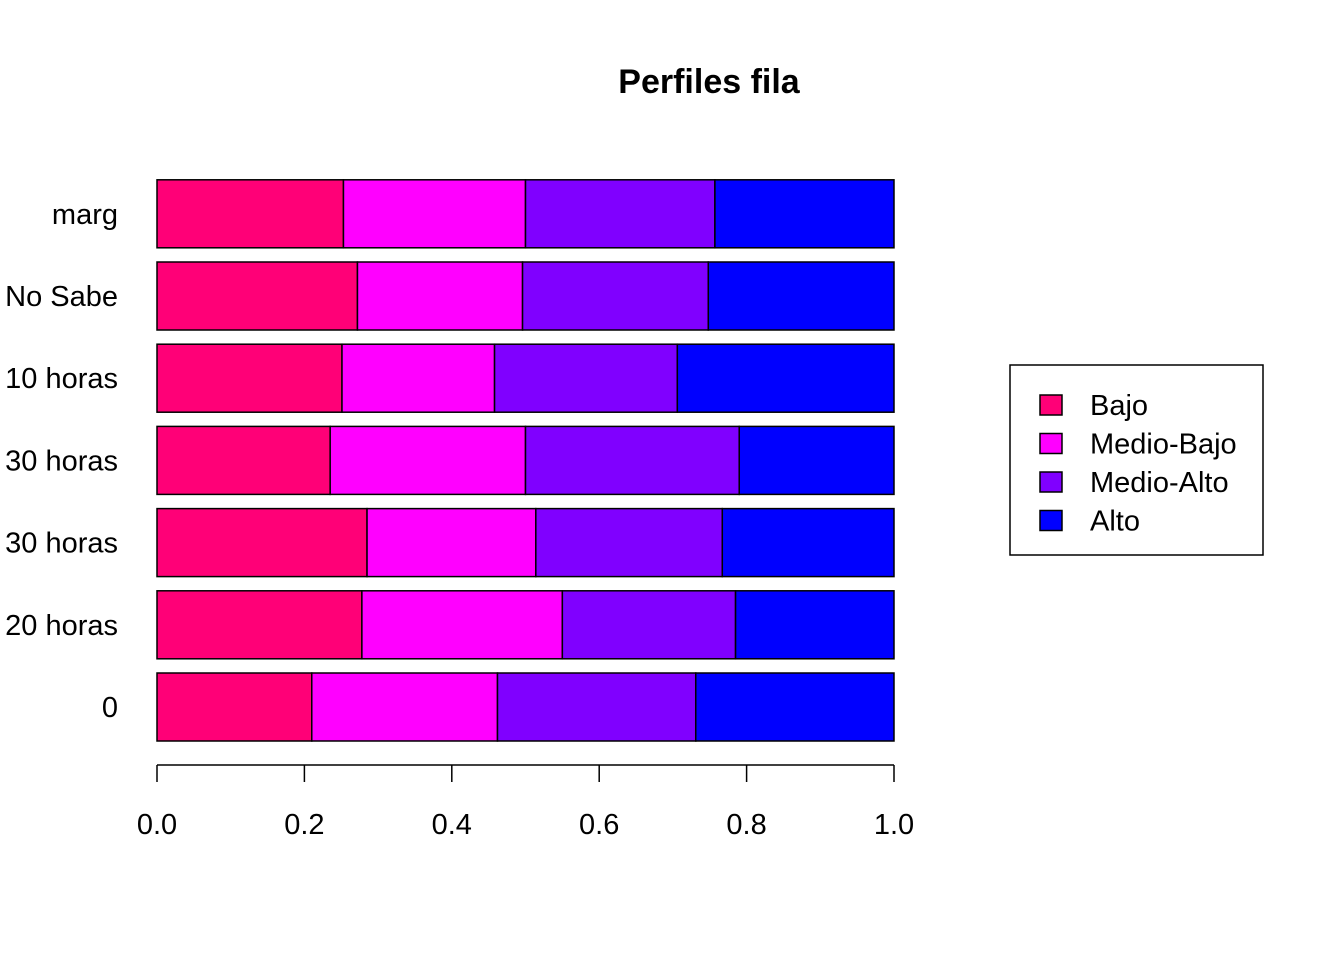 Image resolution: width=1344 pixels, height=960 pixels. Describe the element at coordinates (85, 215) in the screenshot. I see `category-label: marg` at that location.